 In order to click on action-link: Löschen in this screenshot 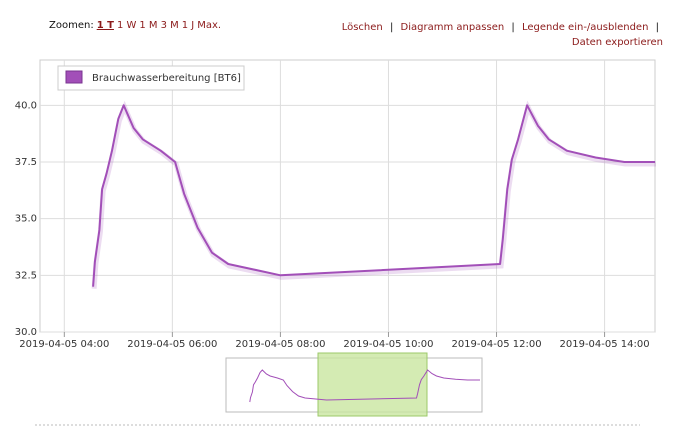, I will do `click(362, 27)`.